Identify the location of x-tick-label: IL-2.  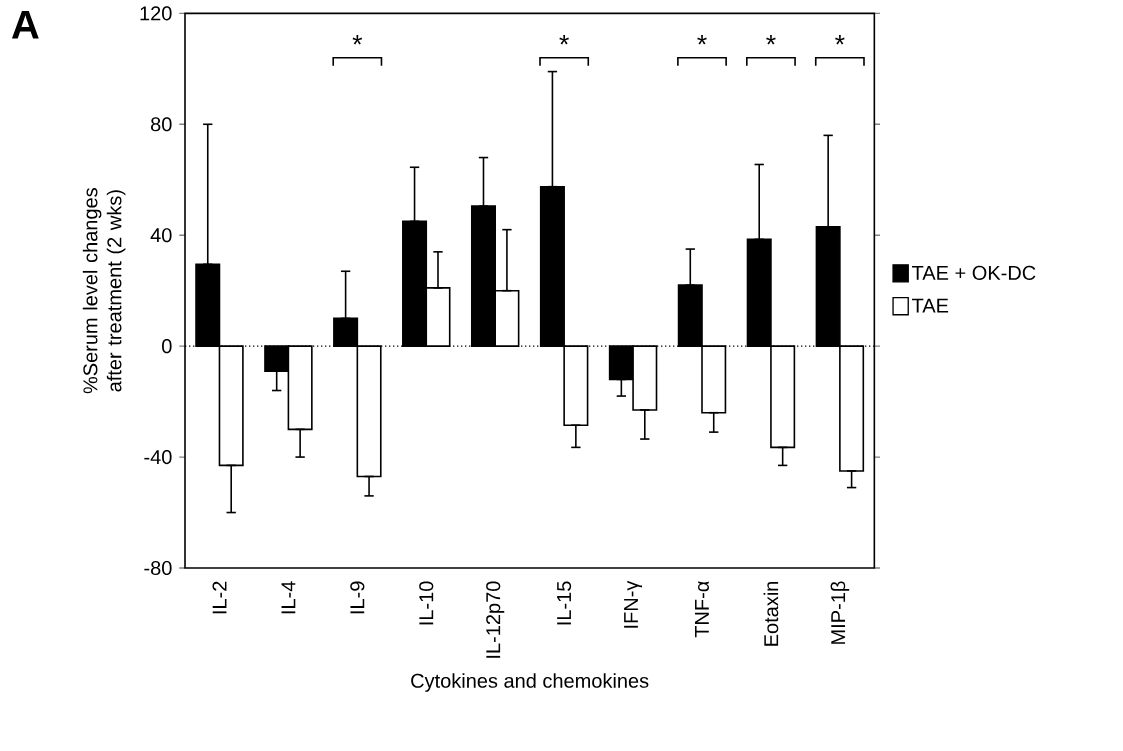
(219, 597).